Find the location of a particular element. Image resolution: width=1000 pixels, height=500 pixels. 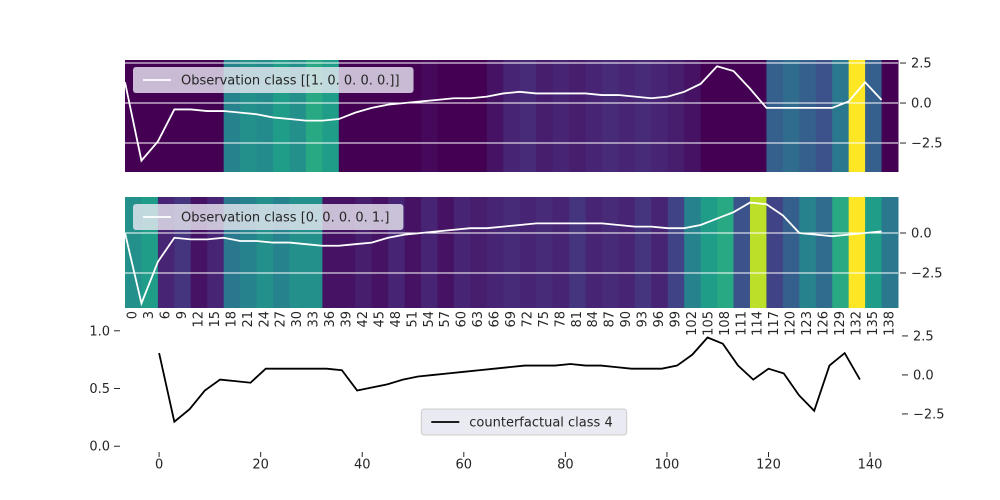

x-tick-label: 105 is located at coordinates (708, 323).